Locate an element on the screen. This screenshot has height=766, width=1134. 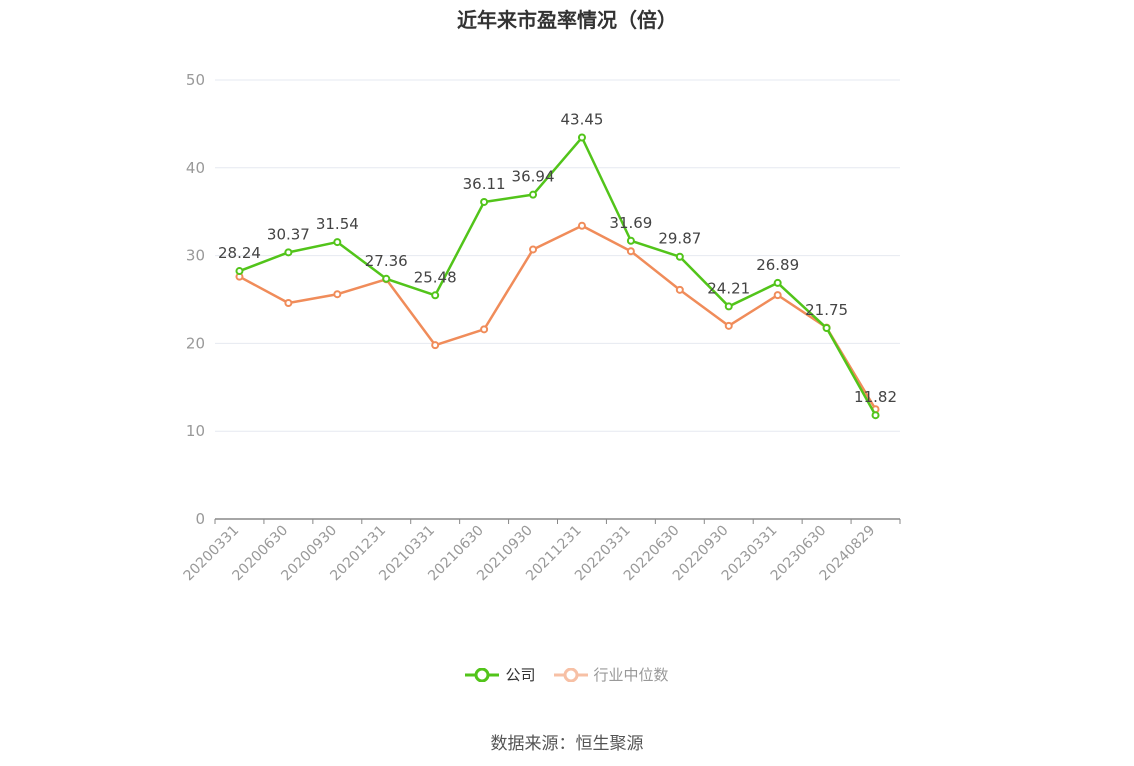
chart-title: 近年来市盈率情况（倍） is located at coordinates (567, 20).